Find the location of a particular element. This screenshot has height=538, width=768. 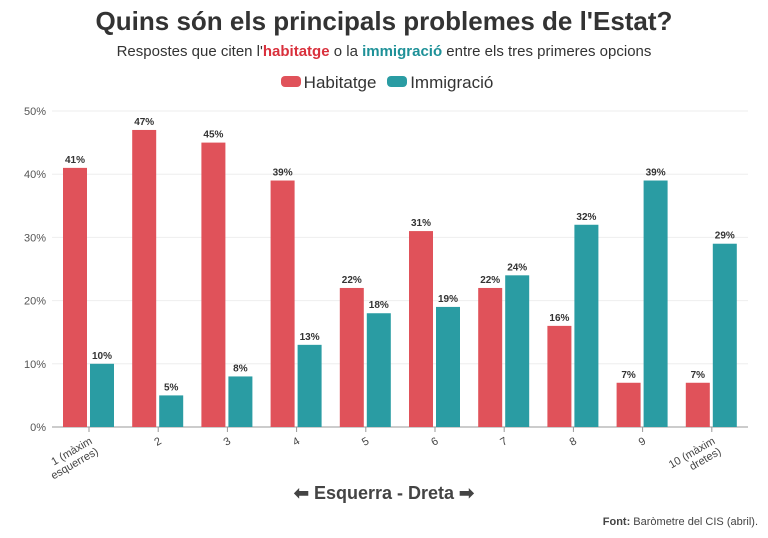

x-tick-label: 7 is located at coordinates (503, 441).